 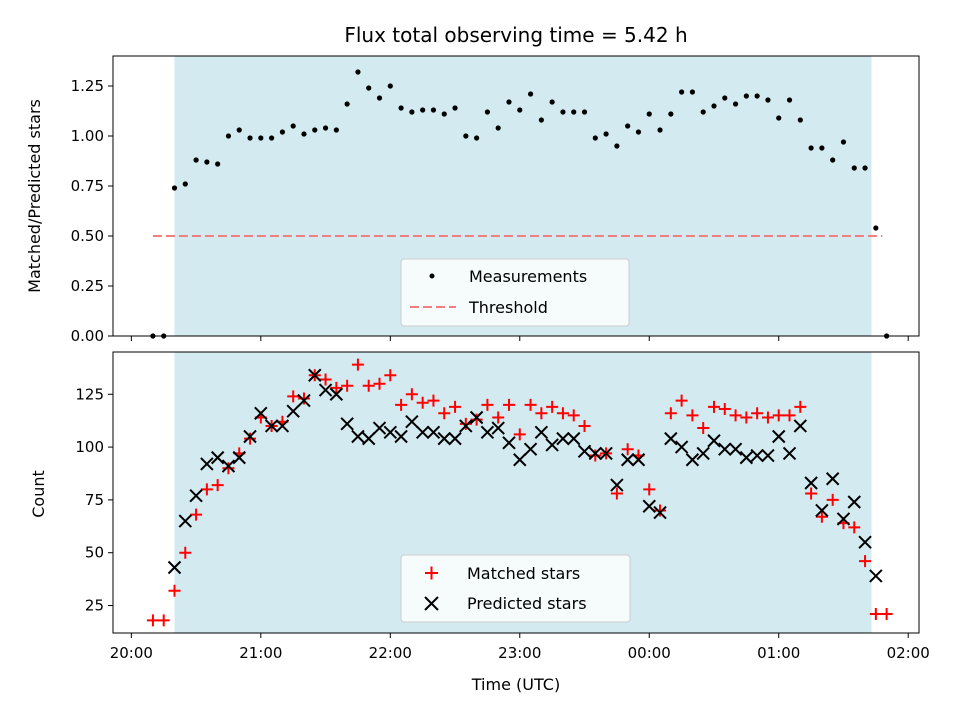 I want to click on top-y-ticks: 0.00 0.25 0.50 0.75 1.00 1.25, so click(x=92, y=211).